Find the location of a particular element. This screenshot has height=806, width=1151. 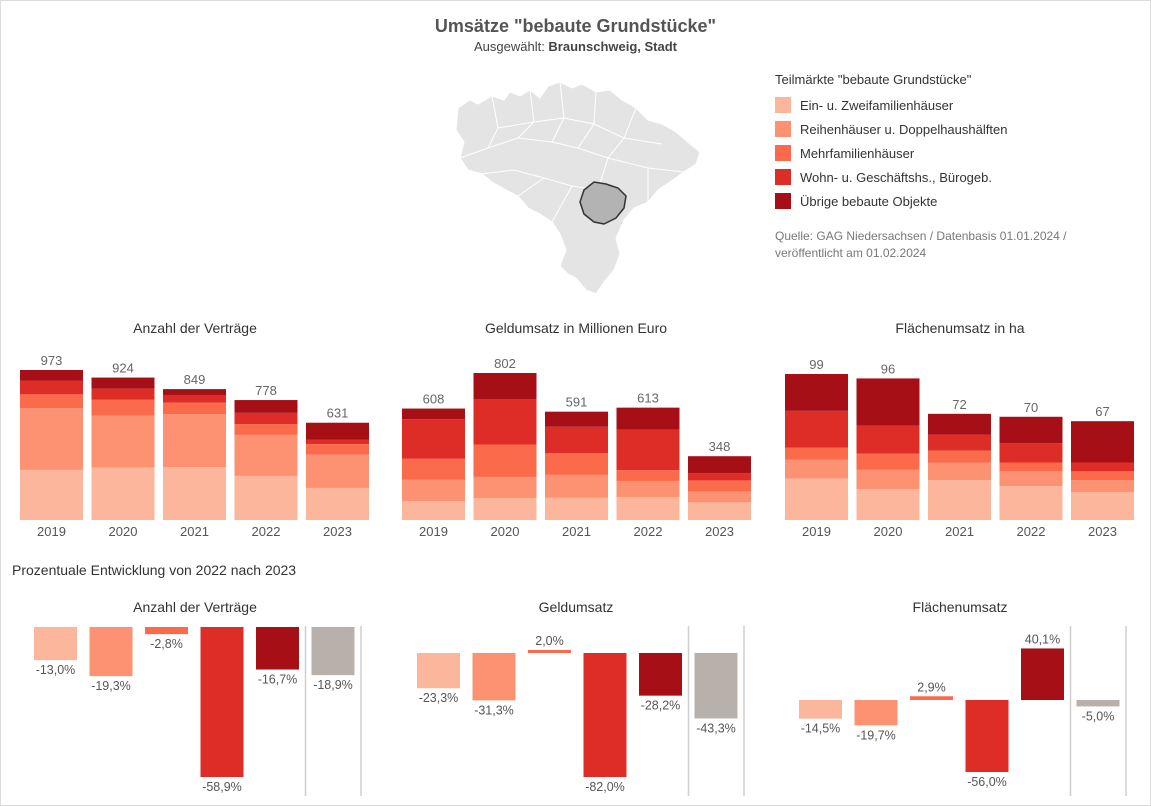

map-selected-region is located at coordinates (603, 203).